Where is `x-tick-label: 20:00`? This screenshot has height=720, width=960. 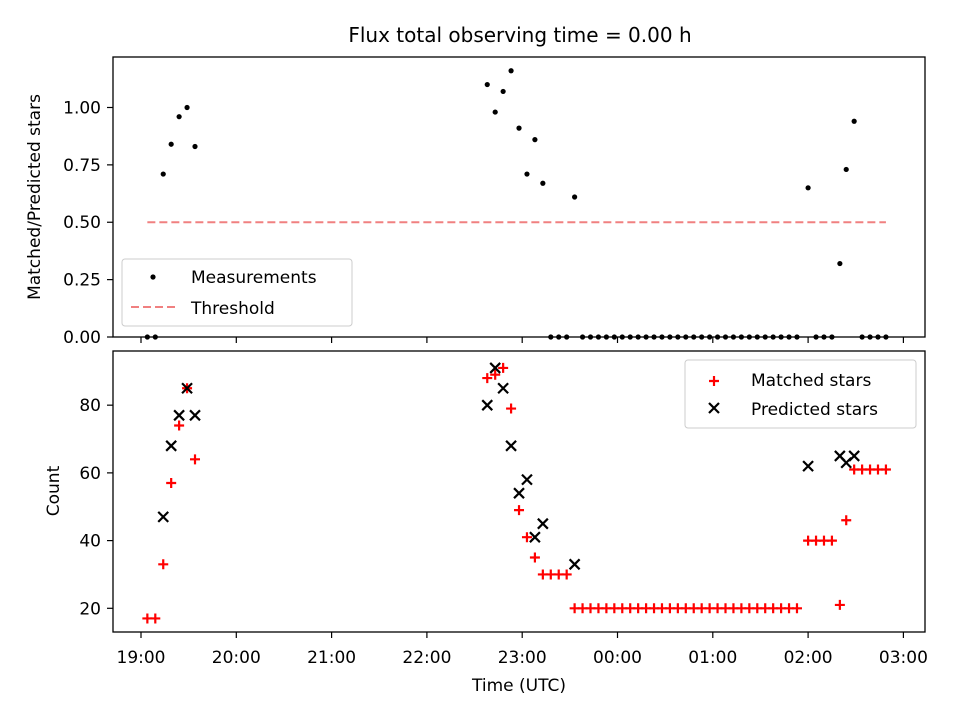 x-tick-label: 20:00 is located at coordinates (236, 658).